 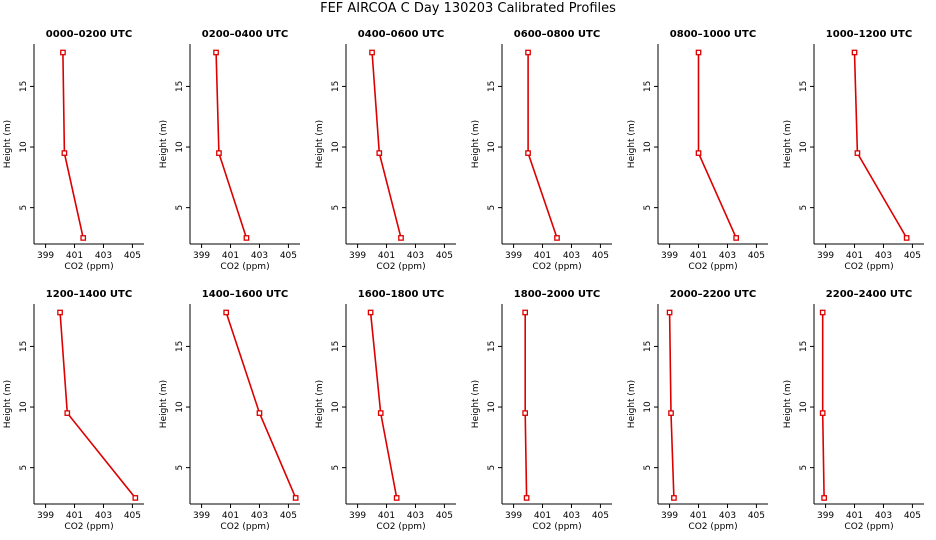 I want to click on panel-title: 2000–2200 UTC, so click(x=713, y=294).